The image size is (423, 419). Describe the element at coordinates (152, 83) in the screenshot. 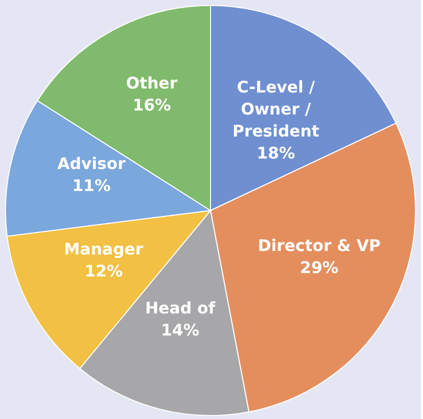

I see `slice-label: Other` at that location.